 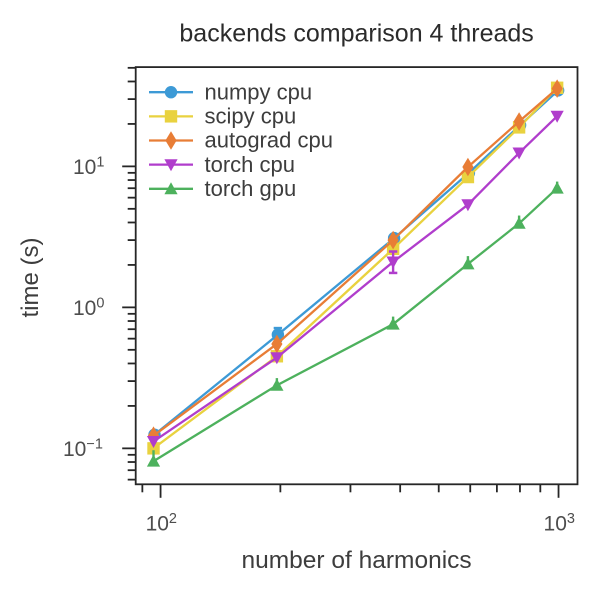 What do you see at coordinates (357, 560) in the screenshot?
I see `x-axis-label: number of harmonics` at bounding box center [357, 560].